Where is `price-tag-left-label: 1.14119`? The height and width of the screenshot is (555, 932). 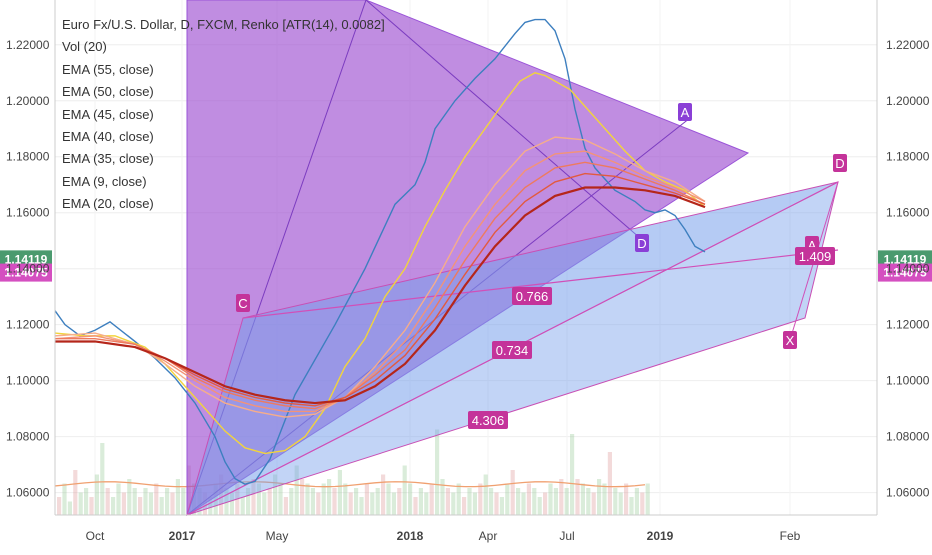 price-tag-left-label: 1.14119 is located at coordinates (26, 259).